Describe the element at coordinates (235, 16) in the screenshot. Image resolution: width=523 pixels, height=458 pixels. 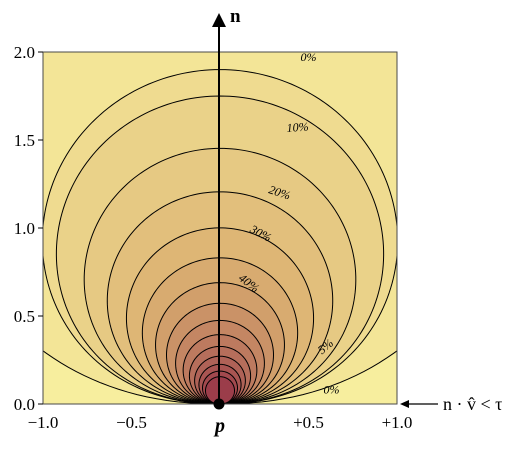
I see `normal-axis-label: n` at that location.